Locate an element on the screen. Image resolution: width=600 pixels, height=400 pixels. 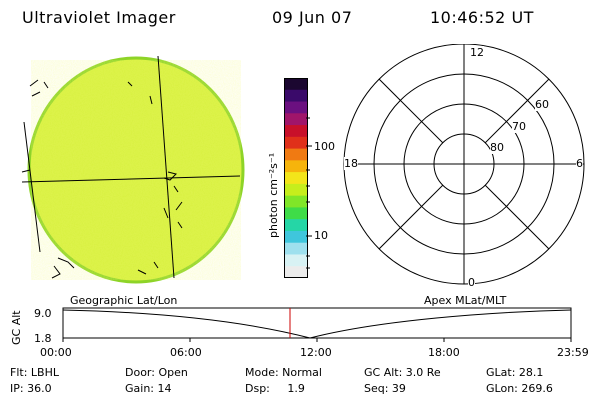
grid-line-edge is located at coordinates (32, 187).